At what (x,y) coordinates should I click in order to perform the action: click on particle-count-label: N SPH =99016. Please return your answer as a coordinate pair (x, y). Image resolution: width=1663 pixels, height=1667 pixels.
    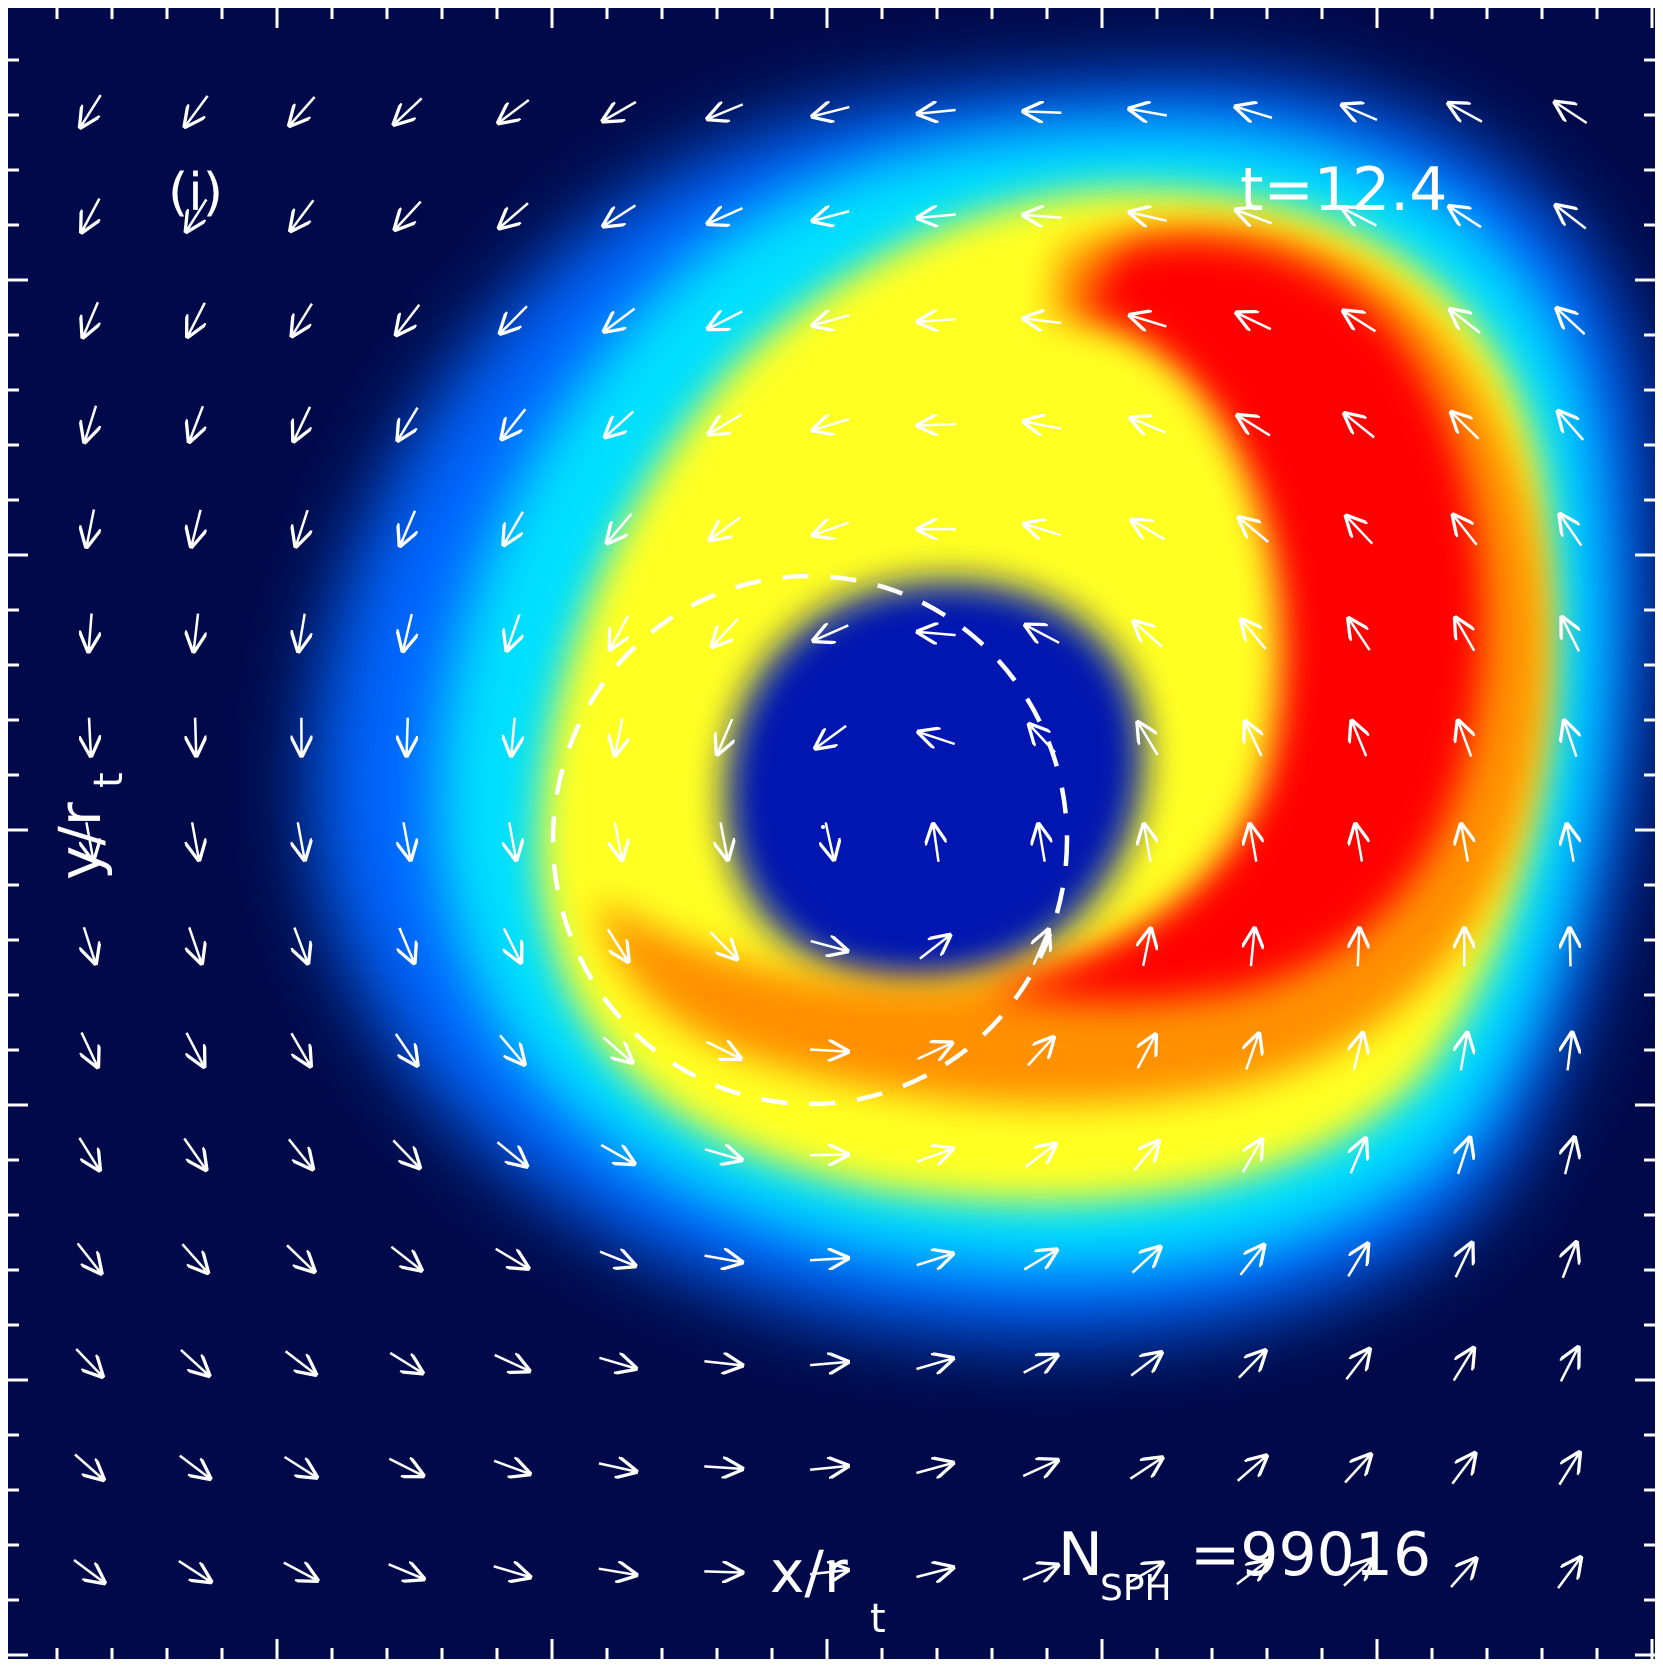
    Looking at the image, I should click on (1244, 1564).